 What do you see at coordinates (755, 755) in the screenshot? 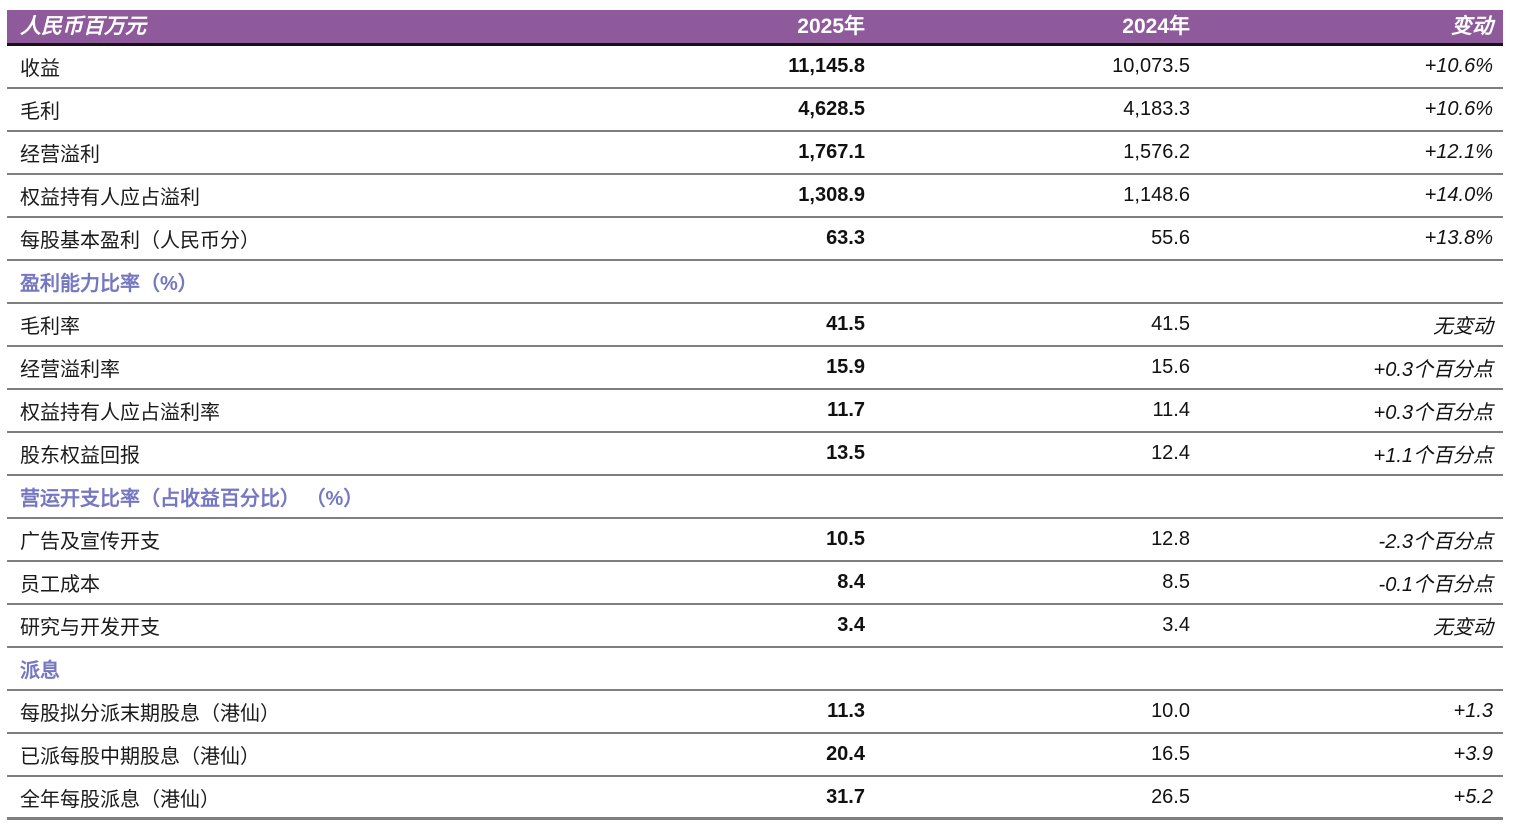
I see `table-row: 已派每股中期股息（港仙） 20.4 16.5 +3.9` at bounding box center [755, 755].